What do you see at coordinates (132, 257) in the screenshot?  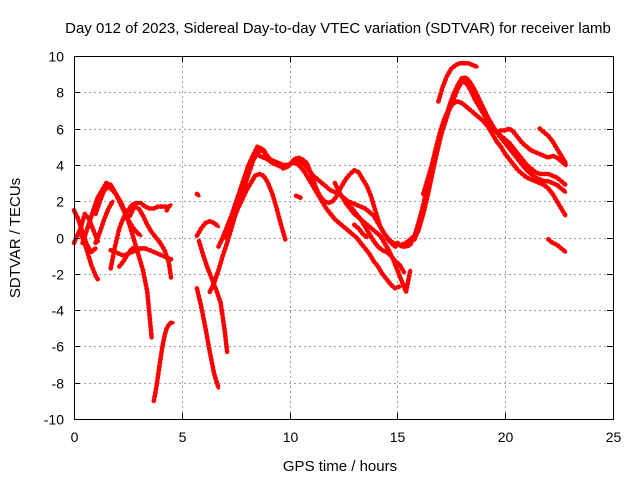 I see `series-arc-9-markers` at bounding box center [132, 257].